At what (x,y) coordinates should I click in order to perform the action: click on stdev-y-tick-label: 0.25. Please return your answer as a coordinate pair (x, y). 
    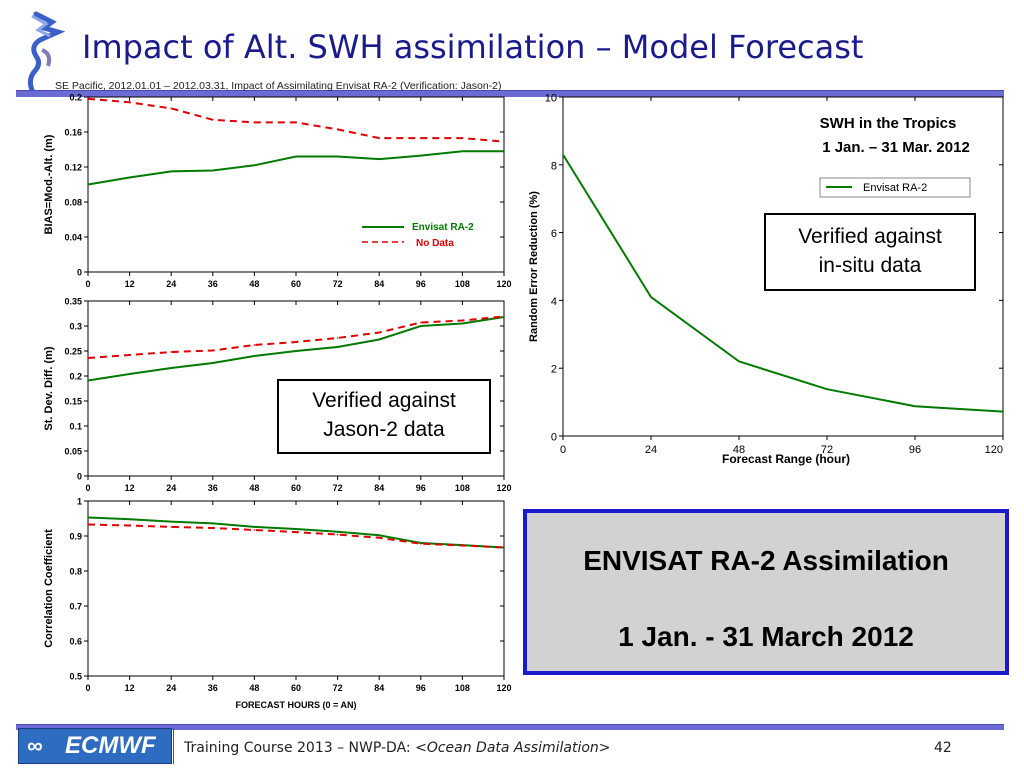
    Looking at the image, I should click on (73, 352).